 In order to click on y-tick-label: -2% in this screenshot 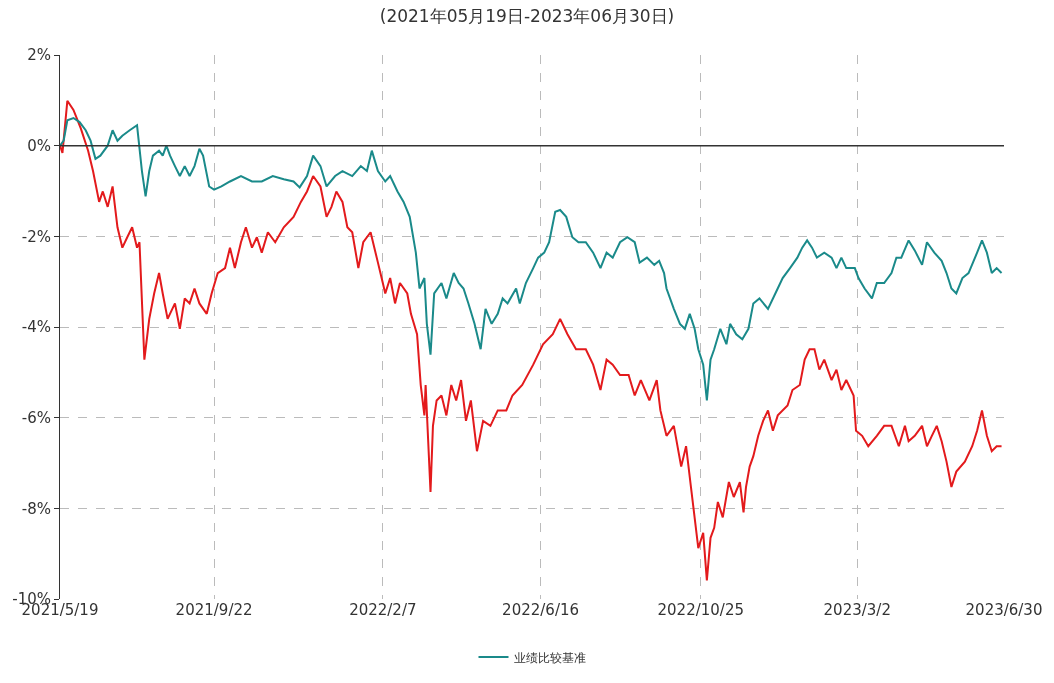, I will do `click(36, 236)`.